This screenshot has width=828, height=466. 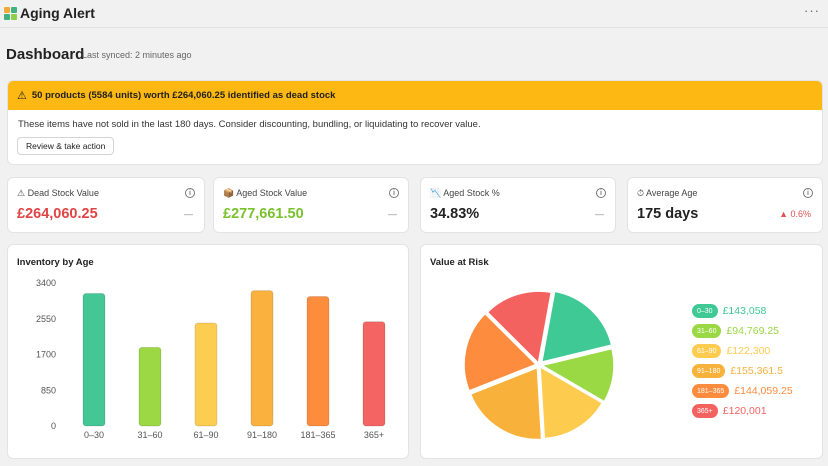 I want to click on legend-item: 61–90 £122,300, so click(x=731, y=351).